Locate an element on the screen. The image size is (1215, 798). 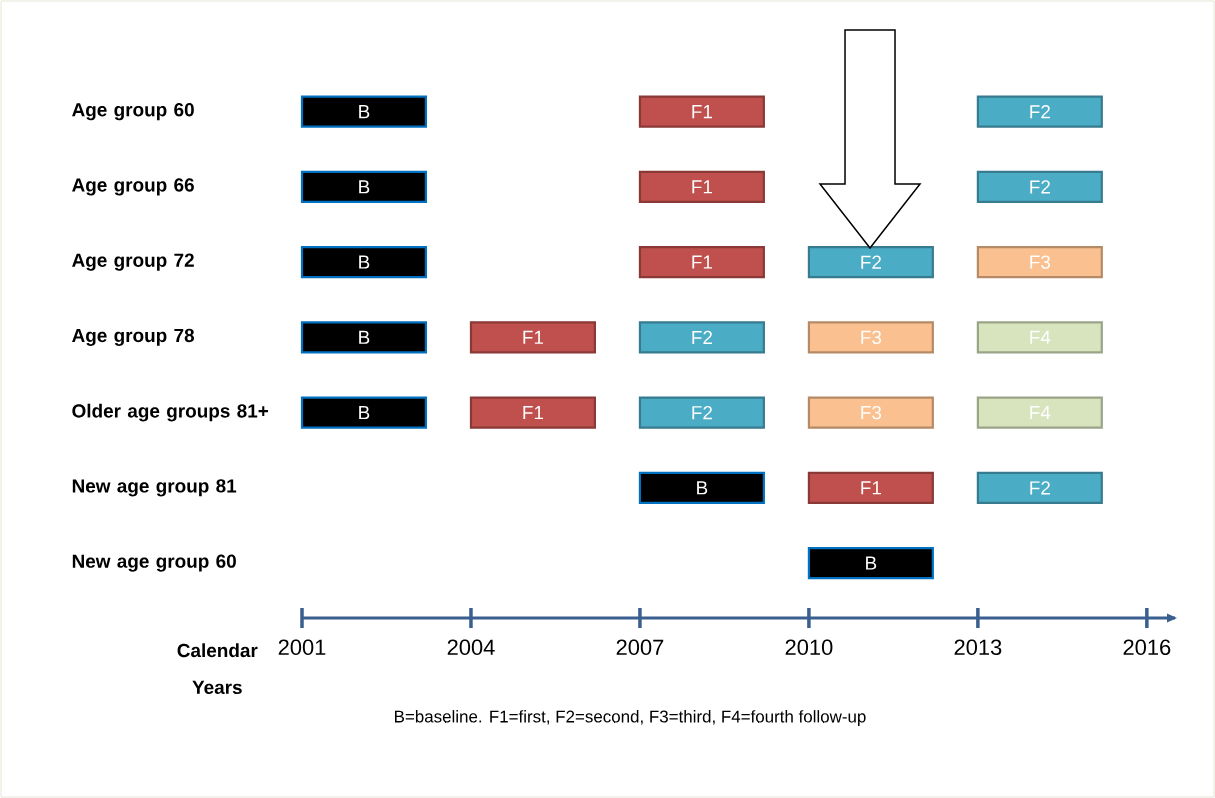
x-tick-label: 2007 is located at coordinates (640, 647).